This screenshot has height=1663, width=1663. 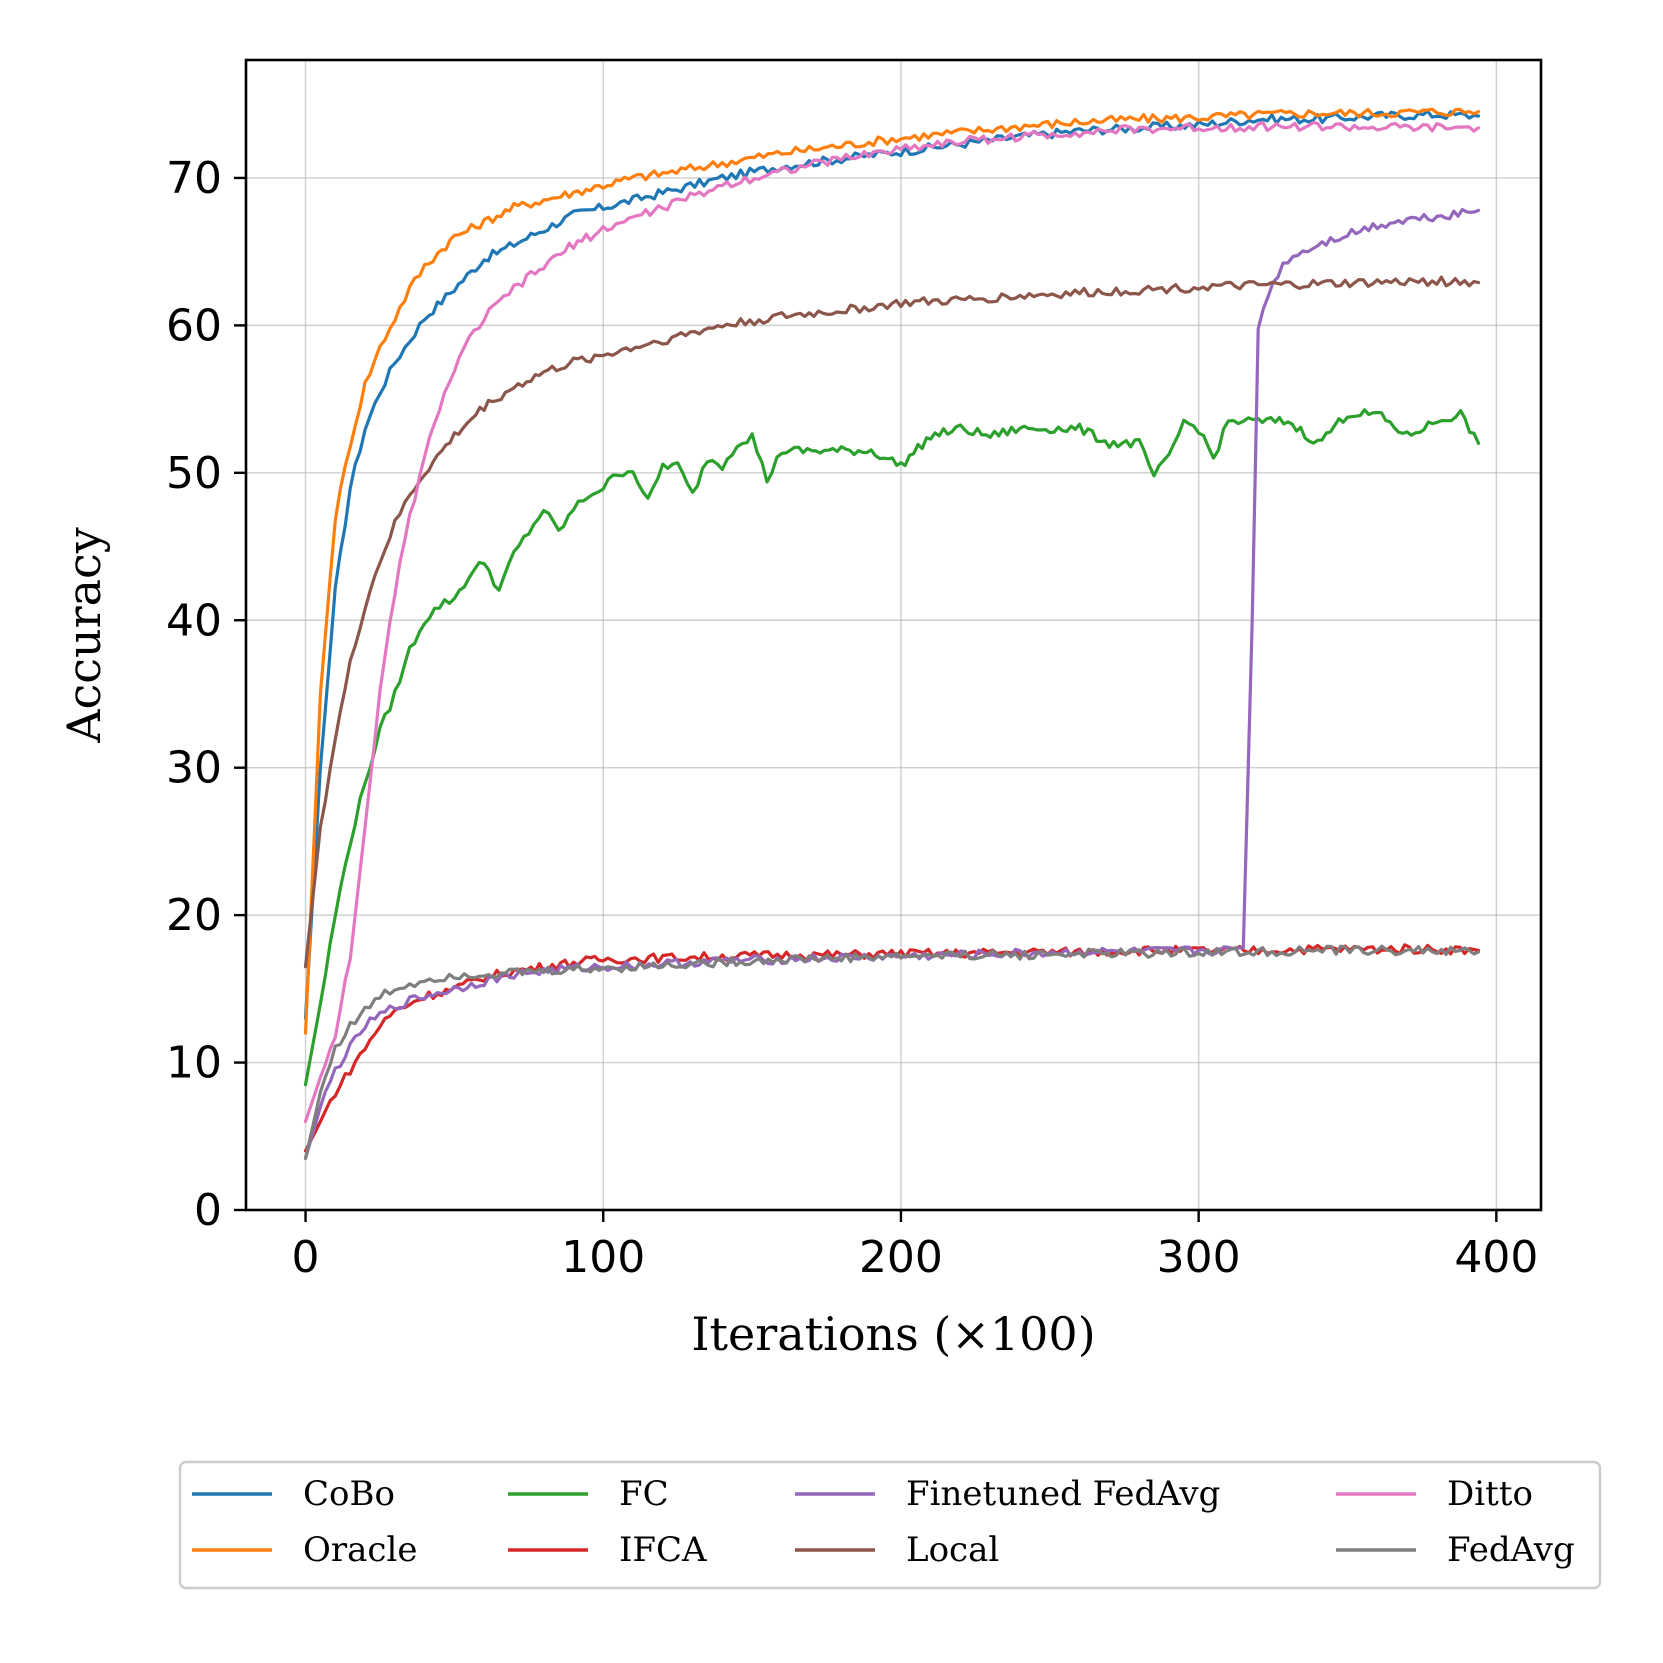 What do you see at coordinates (1063, 1494) in the screenshot?
I see `legend-label: Finetuned FedAvg` at bounding box center [1063, 1494].